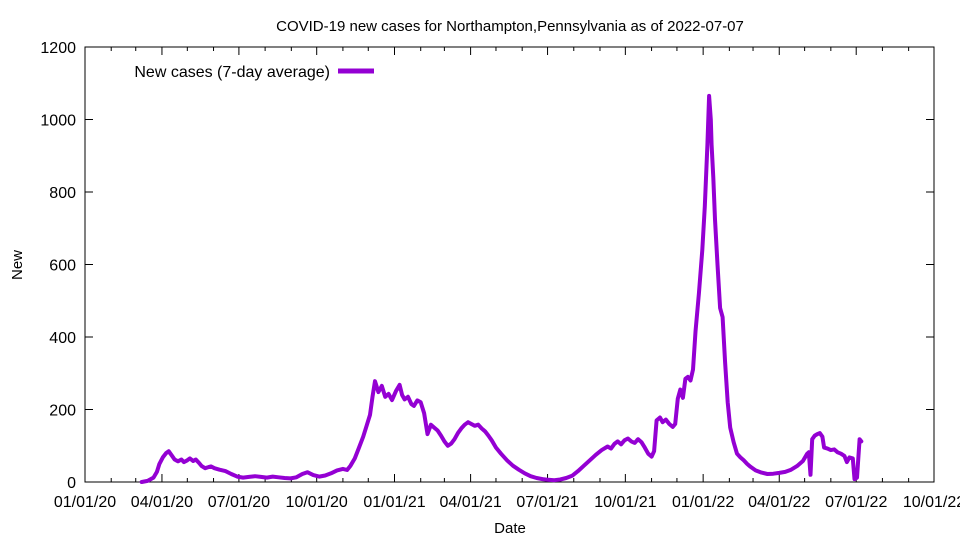 This screenshot has height=540, width=960. What do you see at coordinates (58, 121) in the screenshot?
I see `y-tick-label: 1000` at bounding box center [58, 121].